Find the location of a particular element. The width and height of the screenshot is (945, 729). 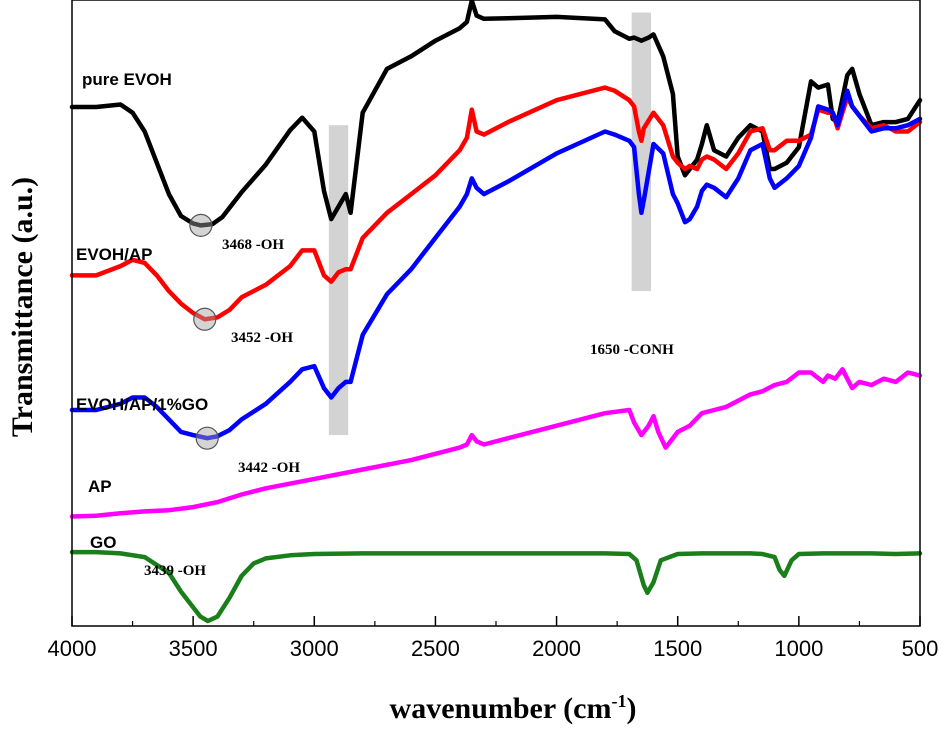

x-tick-label-5: 2000 is located at coordinates (556, 648).